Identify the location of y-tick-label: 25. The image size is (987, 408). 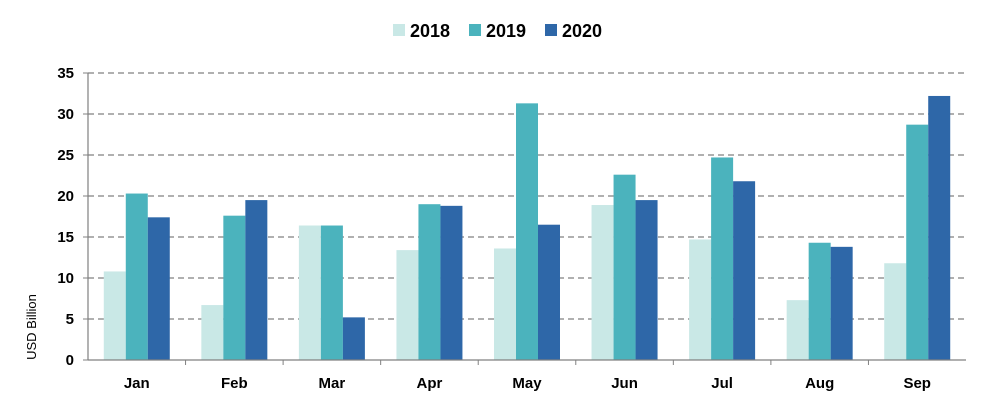
(65, 155).